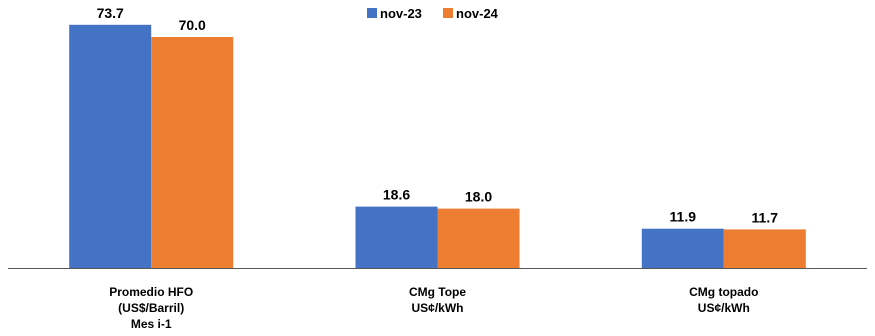 This screenshot has width=875, height=336. Describe the element at coordinates (437, 308) in the screenshot. I see `category-label-1-line-1: US¢/kWh` at that location.